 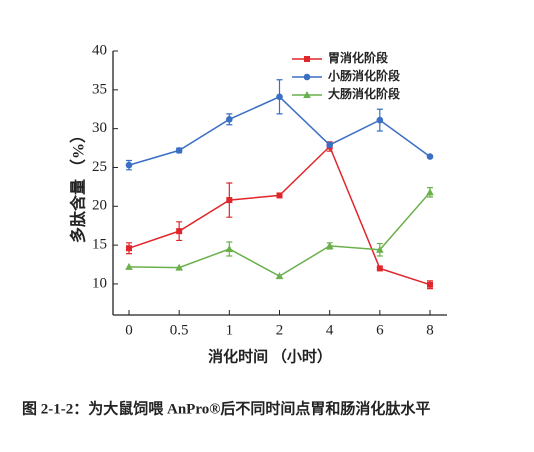 What do you see at coordinates (129, 330) in the screenshot?
I see `x-tick-label: 0` at bounding box center [129, 330].